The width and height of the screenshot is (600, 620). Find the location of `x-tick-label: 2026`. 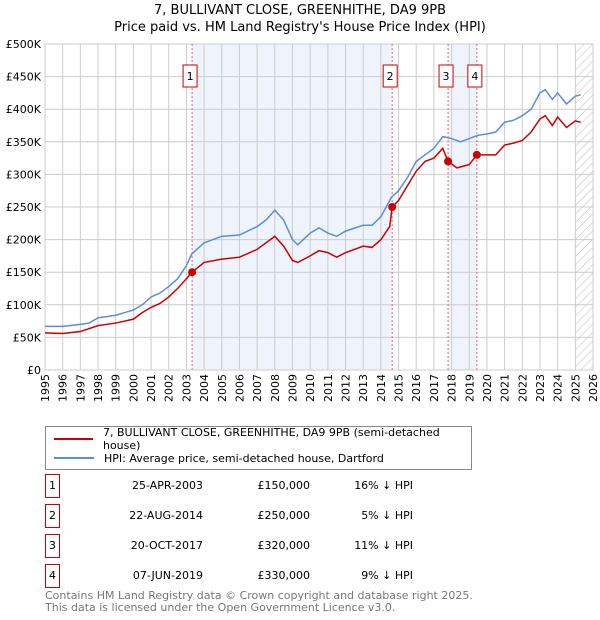

x-tick-label: 2026 is located at coordinates (593, 388).